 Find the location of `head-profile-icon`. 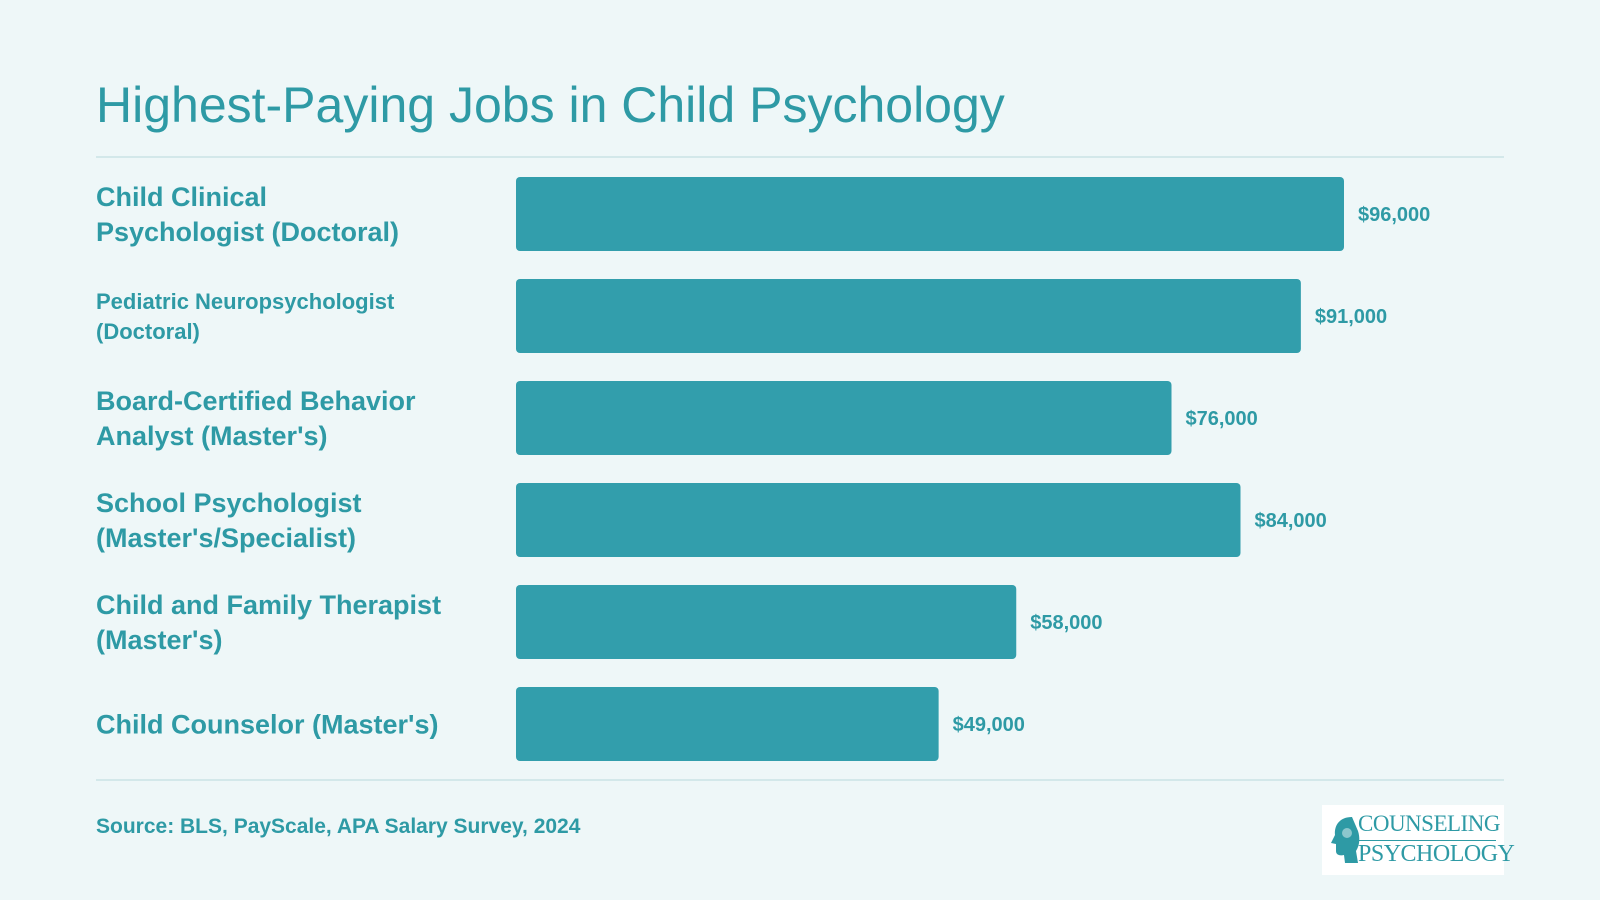

head-profile-icon is located at coordinates (1345, 840).